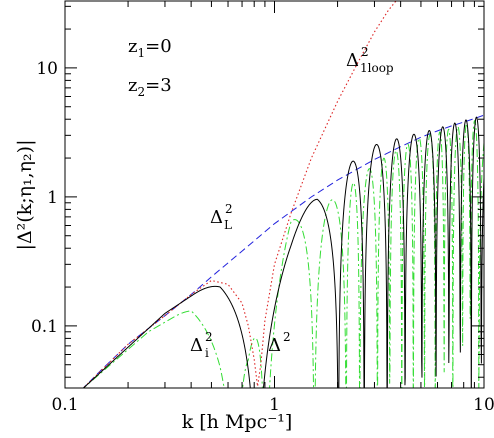 The height and width of the screenshot is (438, 494). Describe the element at coordinates (207, 353) in the screenshot. I see `svg-text: i` at that location.